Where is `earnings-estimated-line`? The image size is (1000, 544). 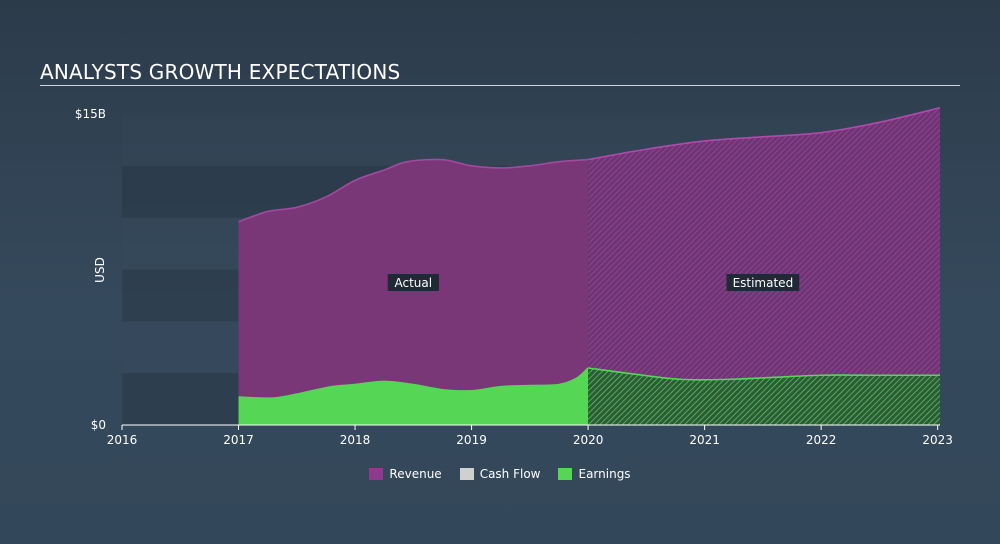
earnings-estimated-line is located at coordinates (763, 374).